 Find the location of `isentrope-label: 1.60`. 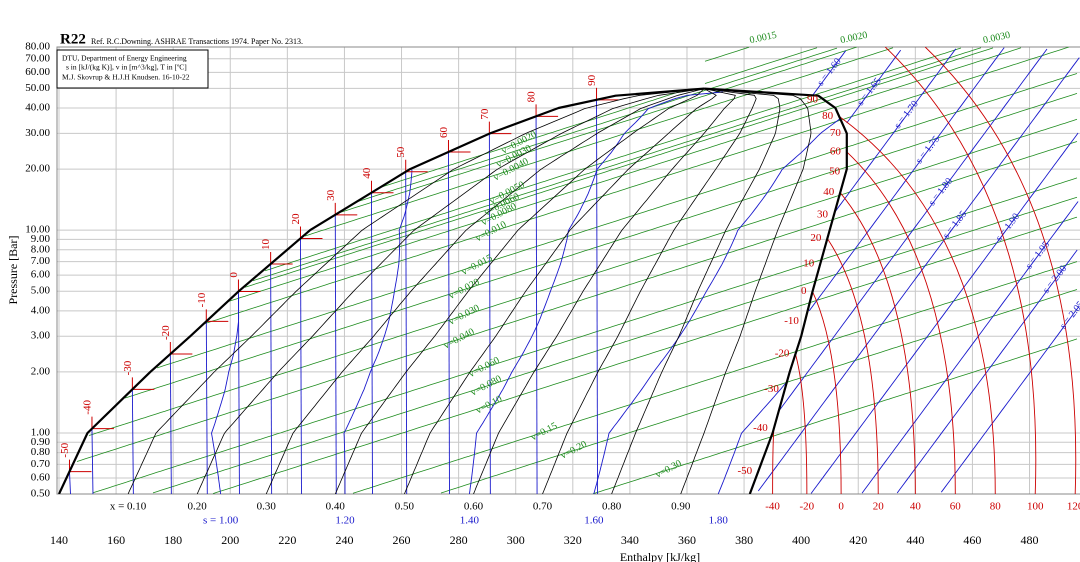

isentrope-label: 1.60 is located at coordinates (594, 521).